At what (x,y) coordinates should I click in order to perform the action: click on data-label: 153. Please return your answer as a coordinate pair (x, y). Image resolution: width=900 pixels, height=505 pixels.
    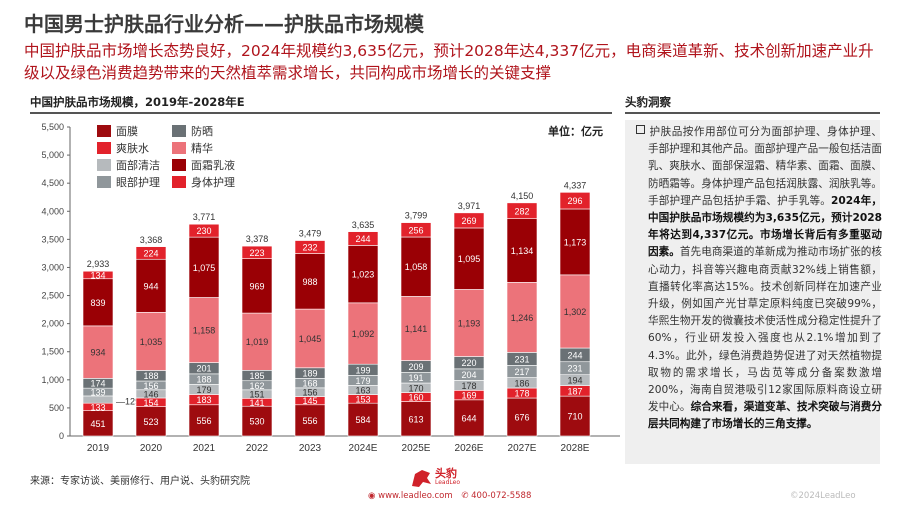
    Looking at the image, I should click on (362, 399).